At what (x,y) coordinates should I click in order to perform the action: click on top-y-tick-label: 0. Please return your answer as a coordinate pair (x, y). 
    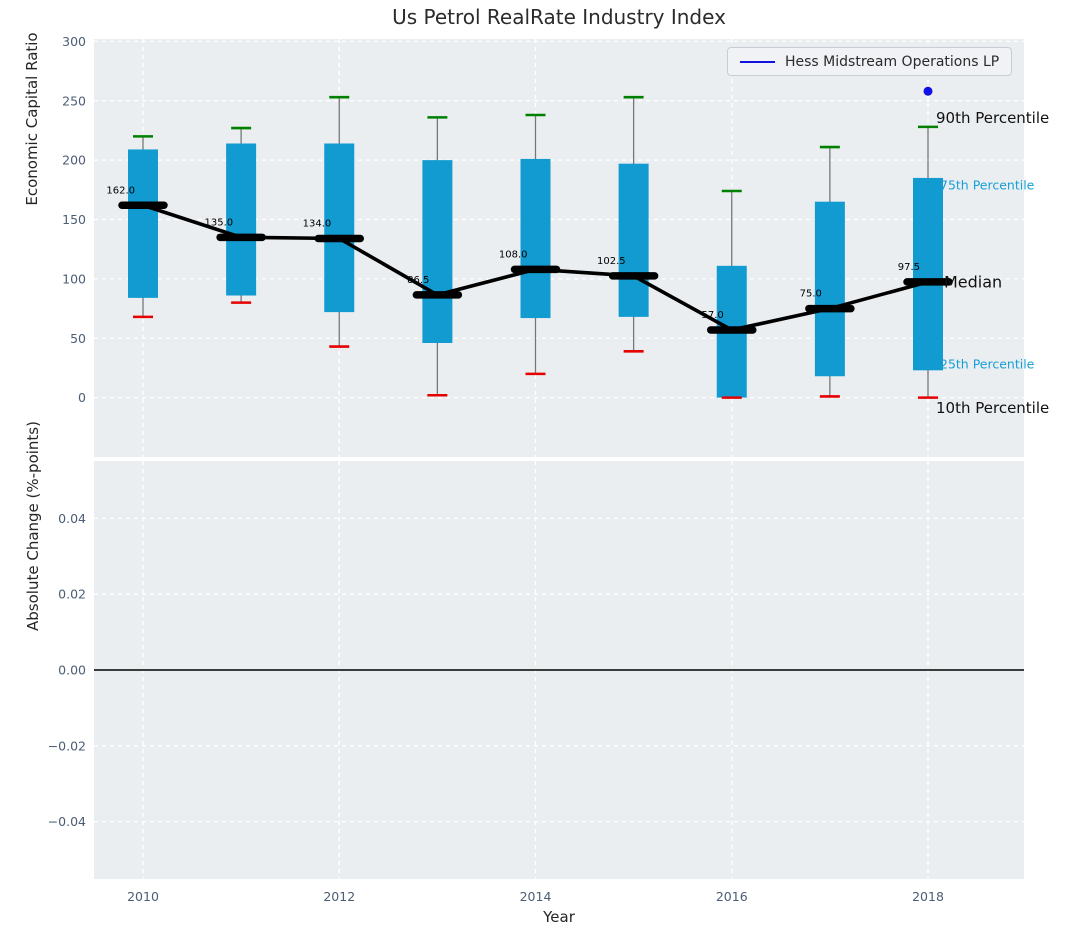
    Looking at the image, I should click on (82, 397).